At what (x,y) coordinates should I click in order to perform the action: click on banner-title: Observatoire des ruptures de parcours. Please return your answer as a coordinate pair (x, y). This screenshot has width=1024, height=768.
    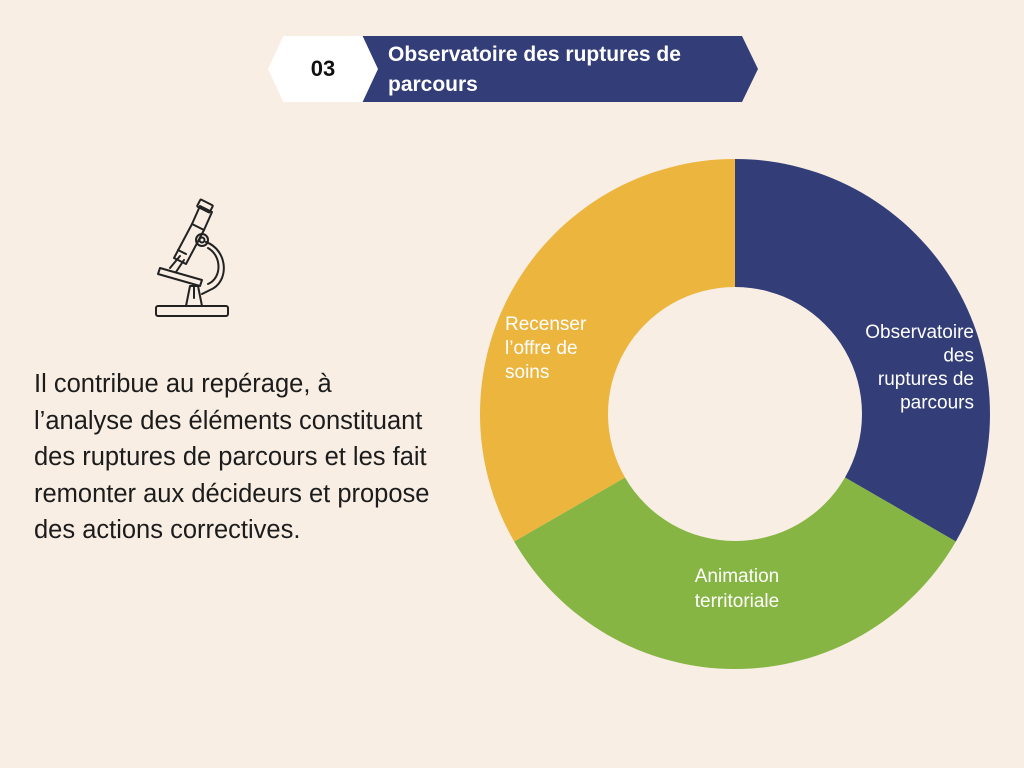
    Looking at the image, I should click on (534, 69).